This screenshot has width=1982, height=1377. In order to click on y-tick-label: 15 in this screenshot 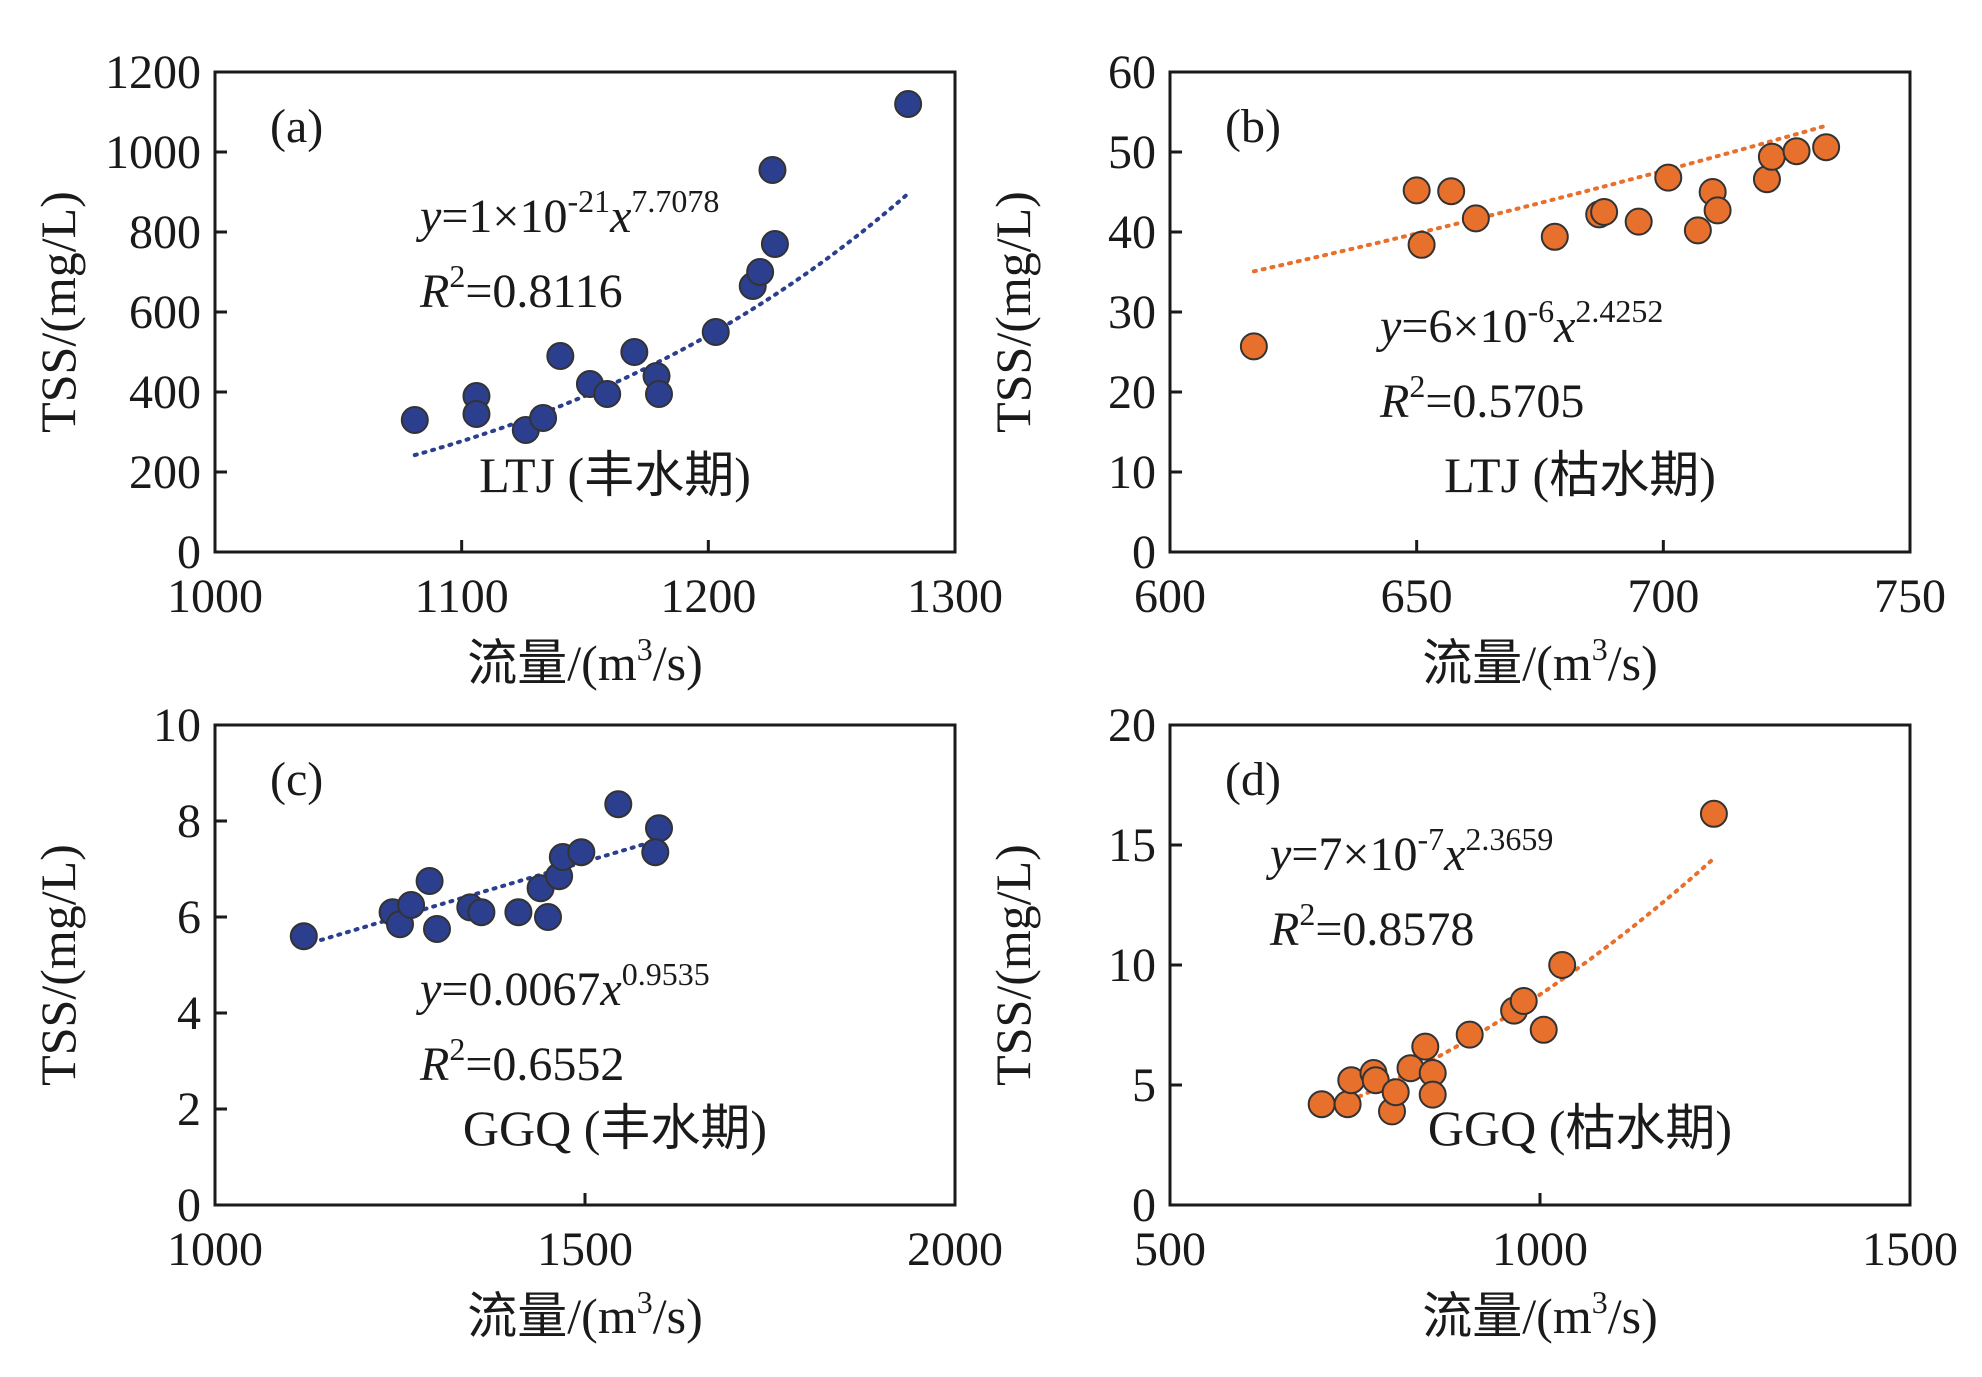, I will do `click(1132, 845)`.